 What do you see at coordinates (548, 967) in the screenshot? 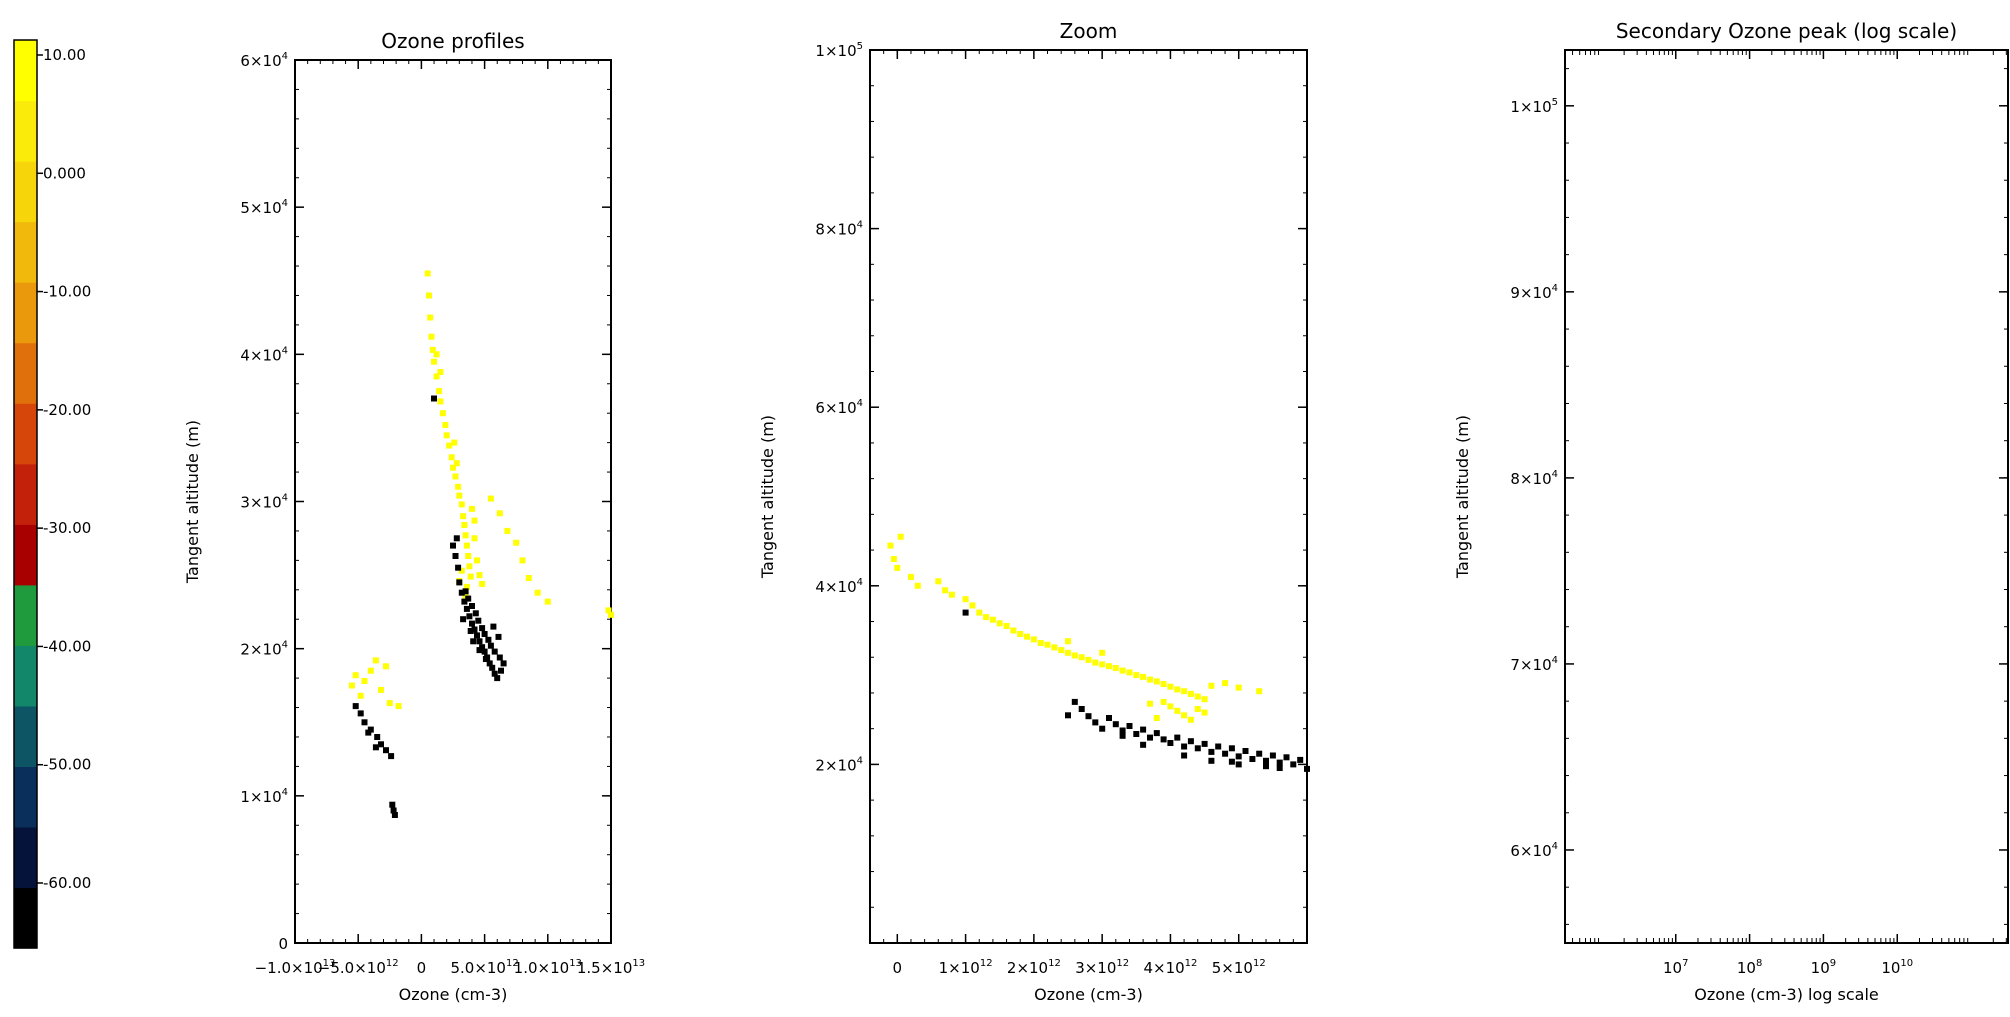
I see `x-tick-label: 1.0×1013` at bounding box center [548, 967].